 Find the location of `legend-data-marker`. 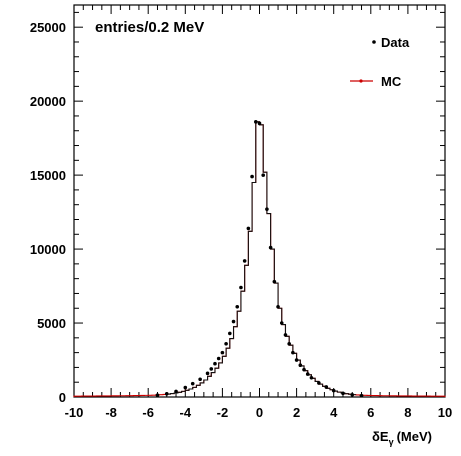

legend-data-marker is located at coordinates (374, 42).